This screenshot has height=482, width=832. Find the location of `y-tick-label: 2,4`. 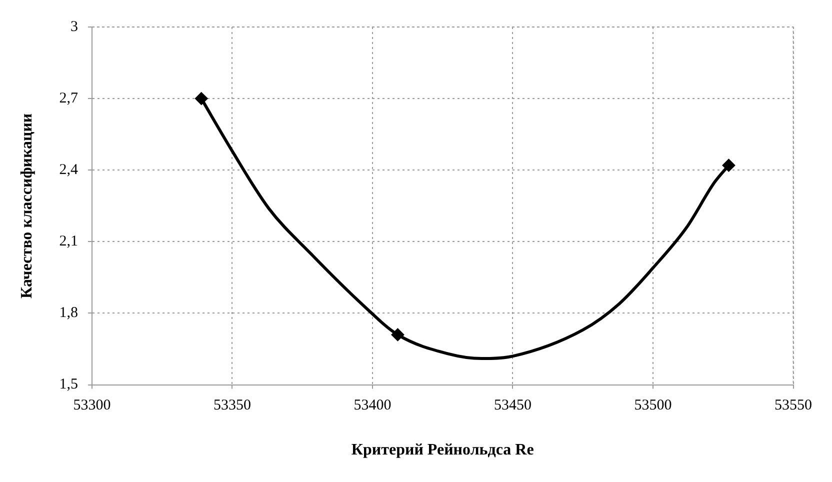

y-tick-label: 2,4 is located at coordinates (68, 170).